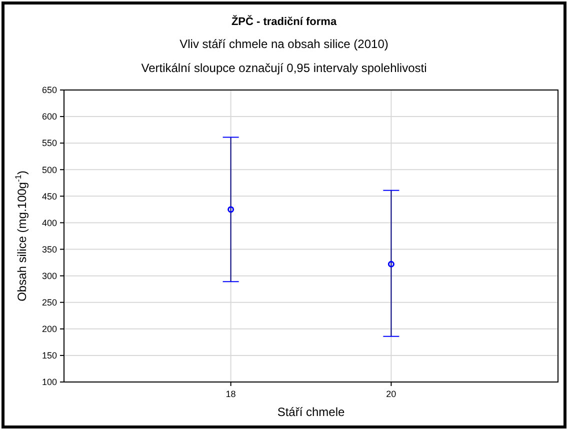  I want to click on chart-title: ŽPČ - tradiční forma, so click(284, 21).